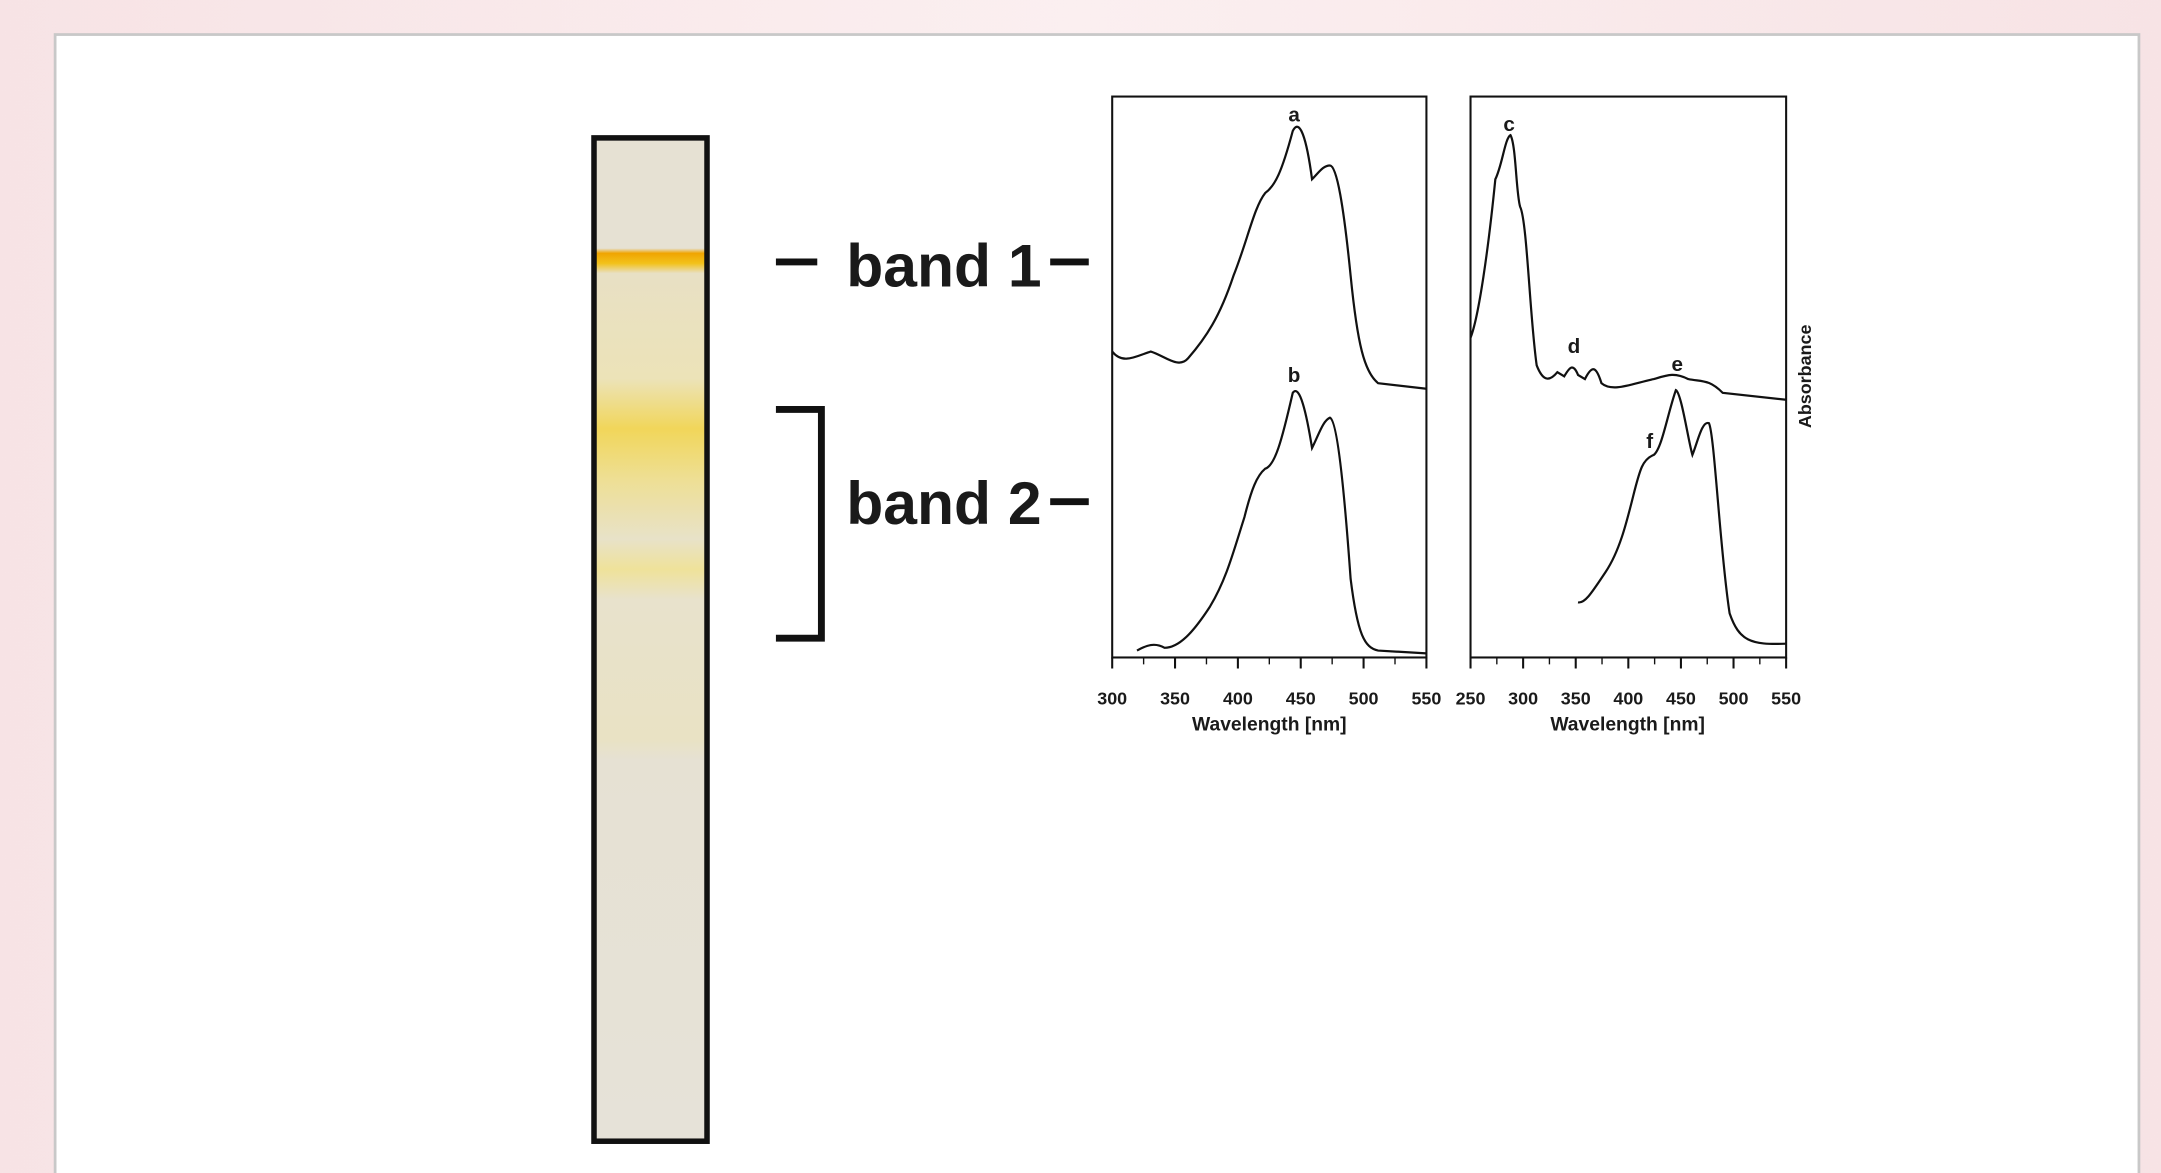 This screenshot has width=2161, height=1173. What do you see at coordinates (1574, 346) in the screenshot?
I see `peak-label: d` at bounding box center [1574, 346].